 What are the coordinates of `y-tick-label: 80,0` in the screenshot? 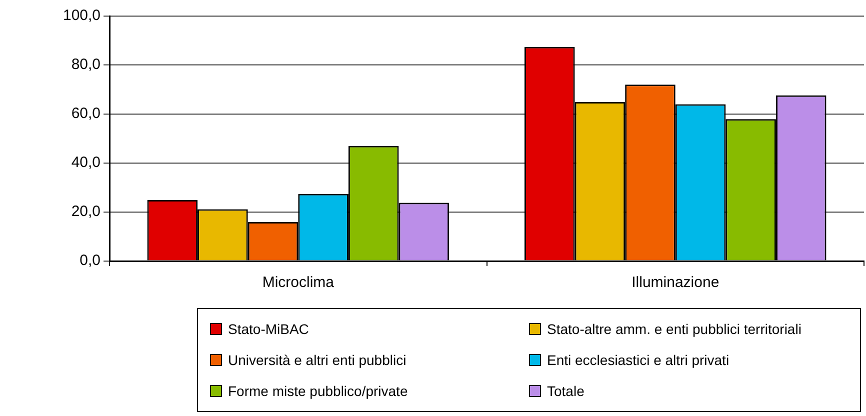 It's located at (86, 65).